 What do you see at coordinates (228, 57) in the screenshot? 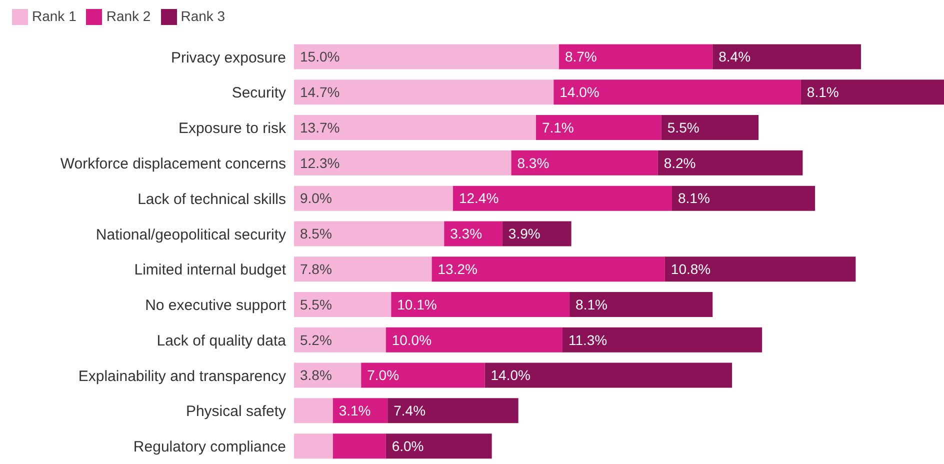
I see `y-tick-label: Privacy exposure` at bounding box center [228, 57].